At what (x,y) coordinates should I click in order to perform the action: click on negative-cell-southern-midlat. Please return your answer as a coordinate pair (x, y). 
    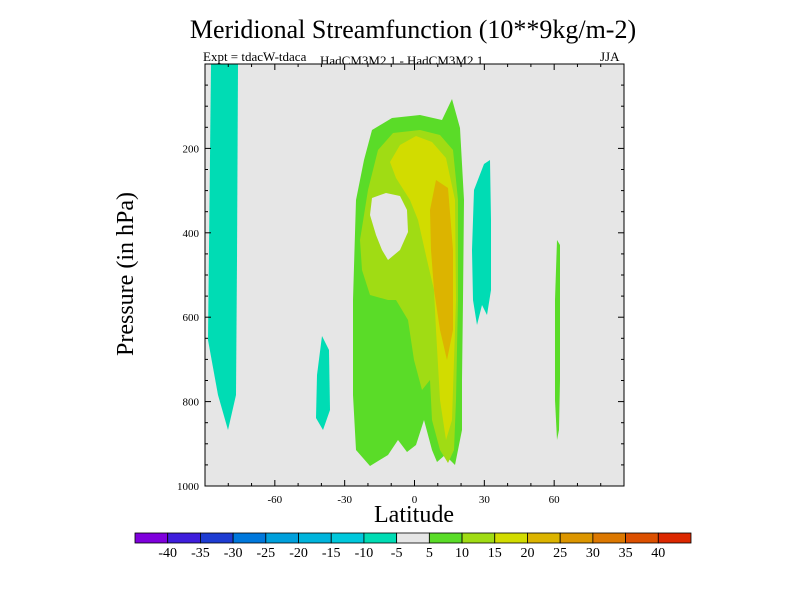
    Looking at the image, I should click on (323, 383).